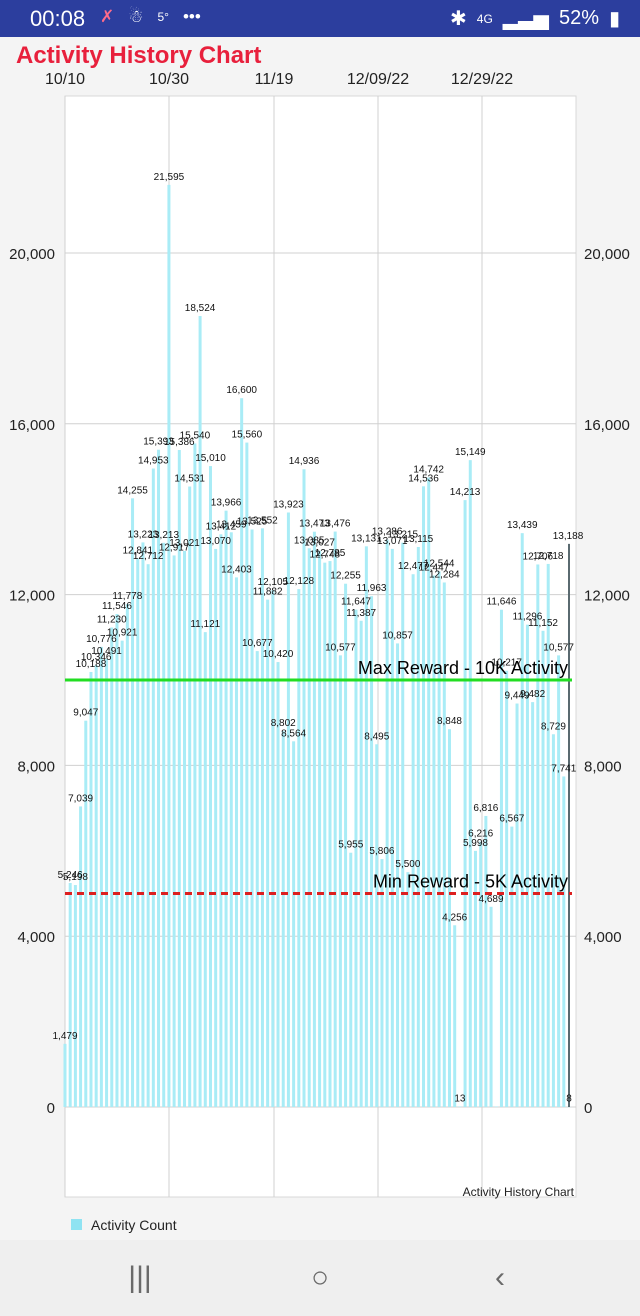 The height and width of the screenshot is (1316, 640). I want to click on data-label: 11,152, so click(543, 623).